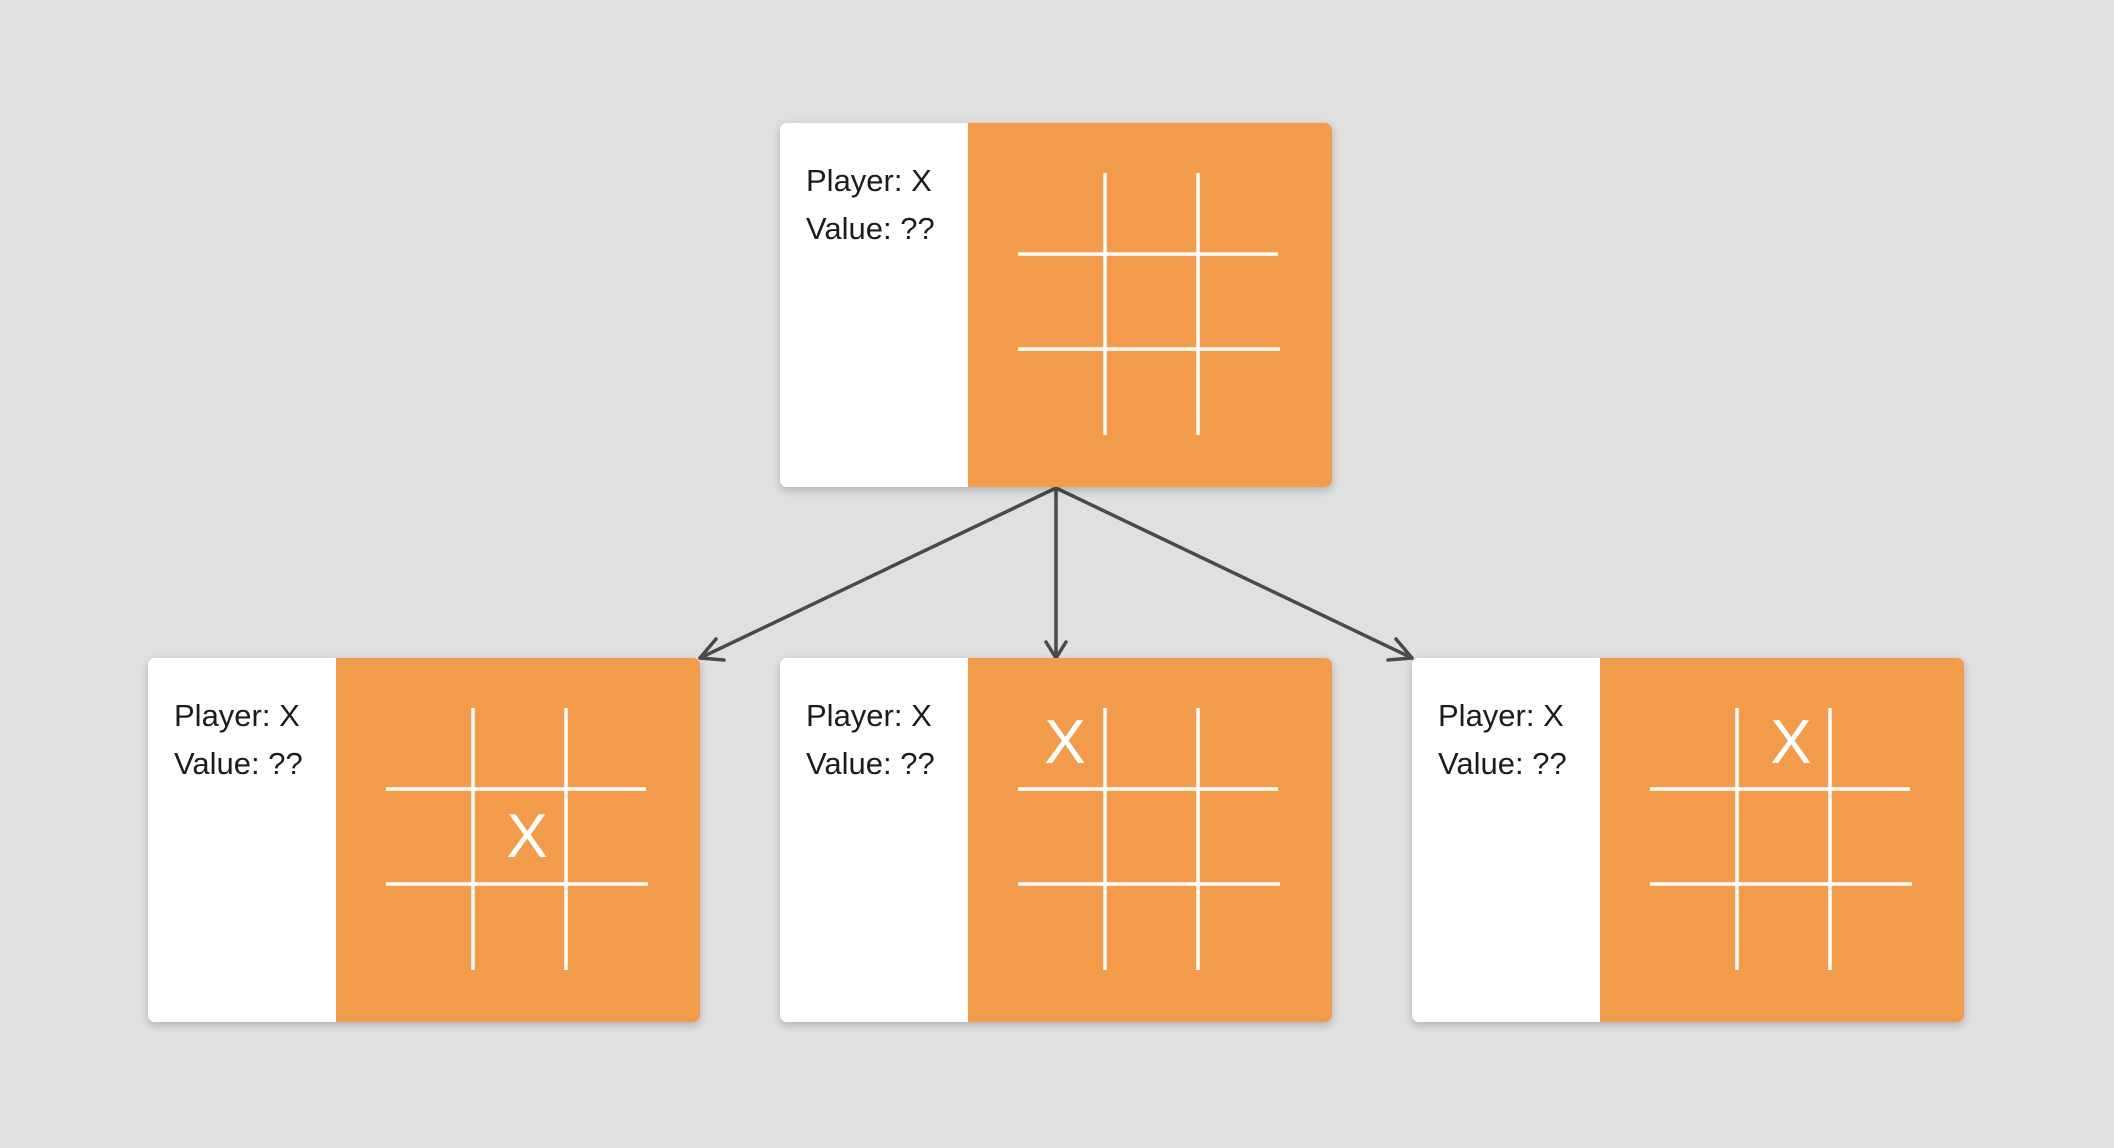  I want to click on child-node-2: Player: X Value: ?? X, so click(1056, 840).